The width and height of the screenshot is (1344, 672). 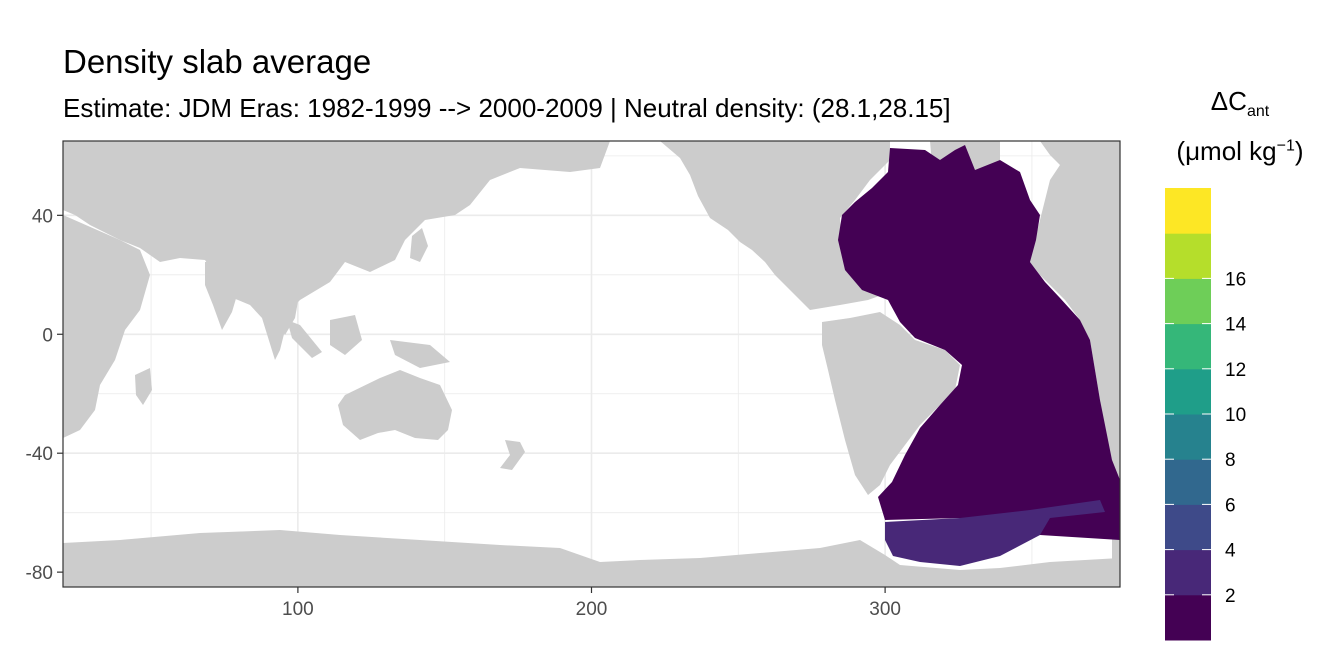 I want to click on x-axis: 100 200 300, so click(x=591, y=603).